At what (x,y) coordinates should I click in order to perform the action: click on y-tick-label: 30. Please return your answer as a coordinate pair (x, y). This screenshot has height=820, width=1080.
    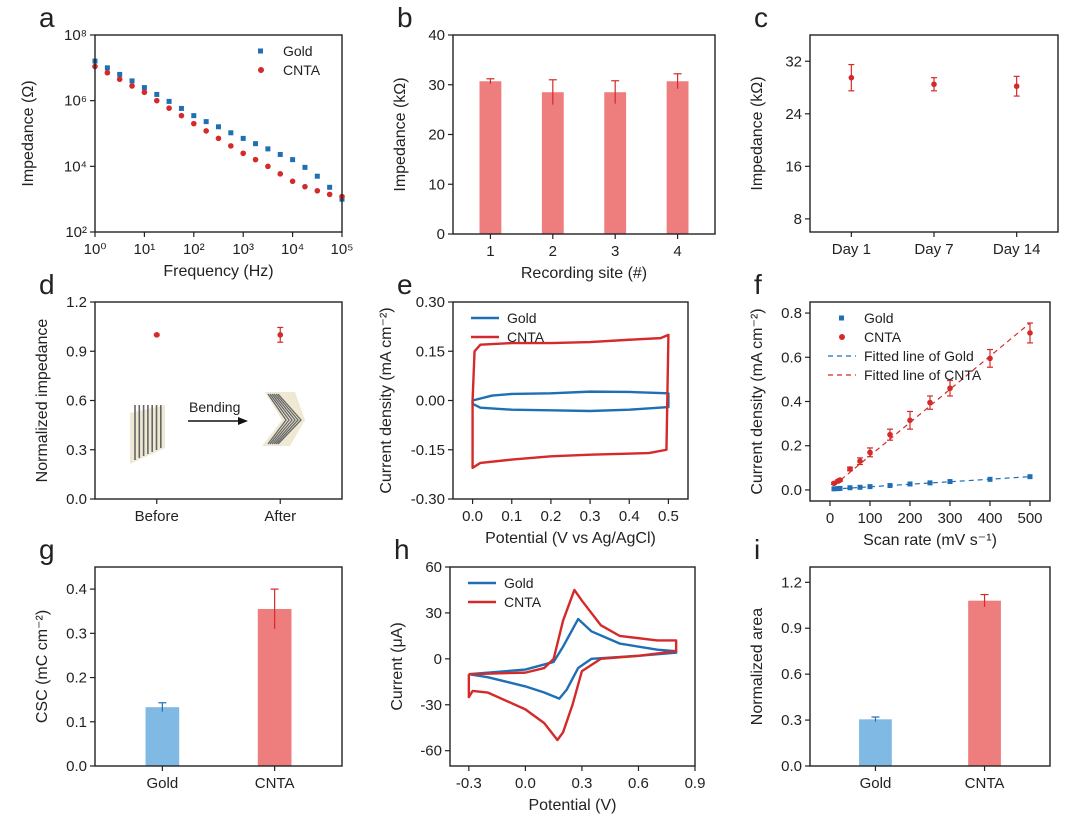
    Looking at the image, I should click on (436, 85).